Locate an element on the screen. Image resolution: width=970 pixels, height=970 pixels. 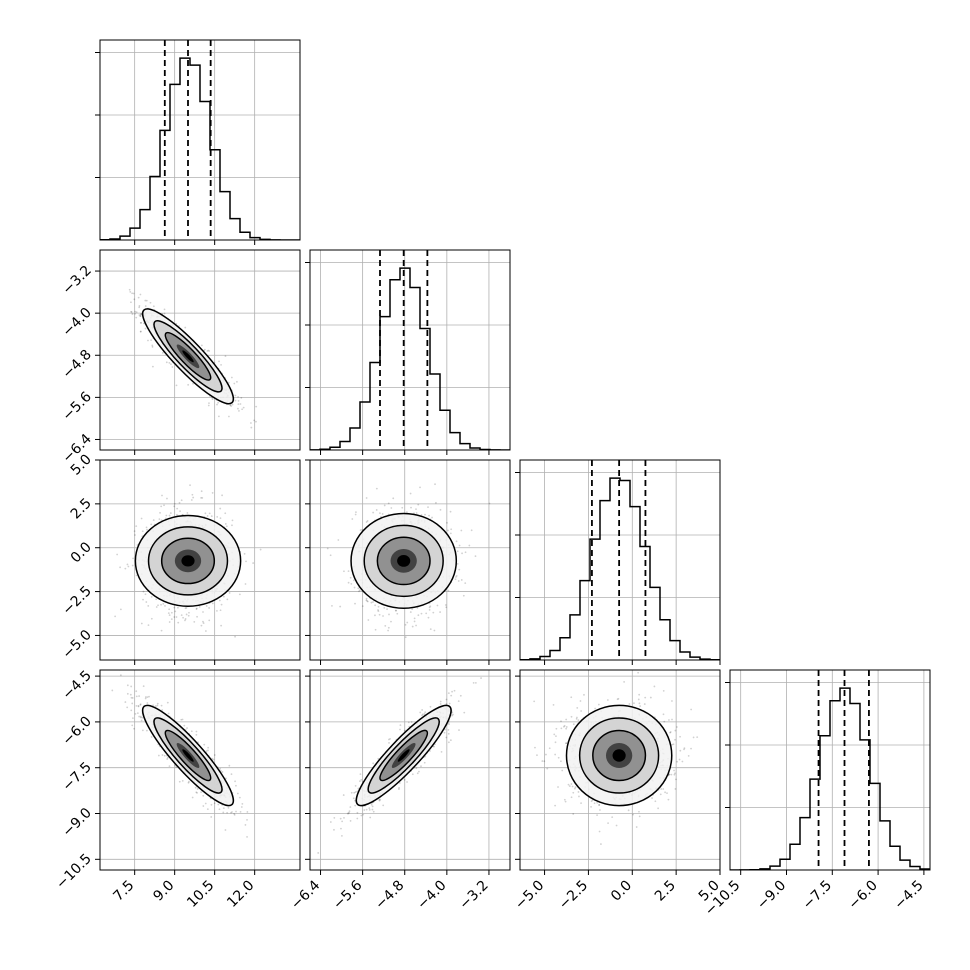
y-tick-label: −10.5 is located at coordinates (74, 872).